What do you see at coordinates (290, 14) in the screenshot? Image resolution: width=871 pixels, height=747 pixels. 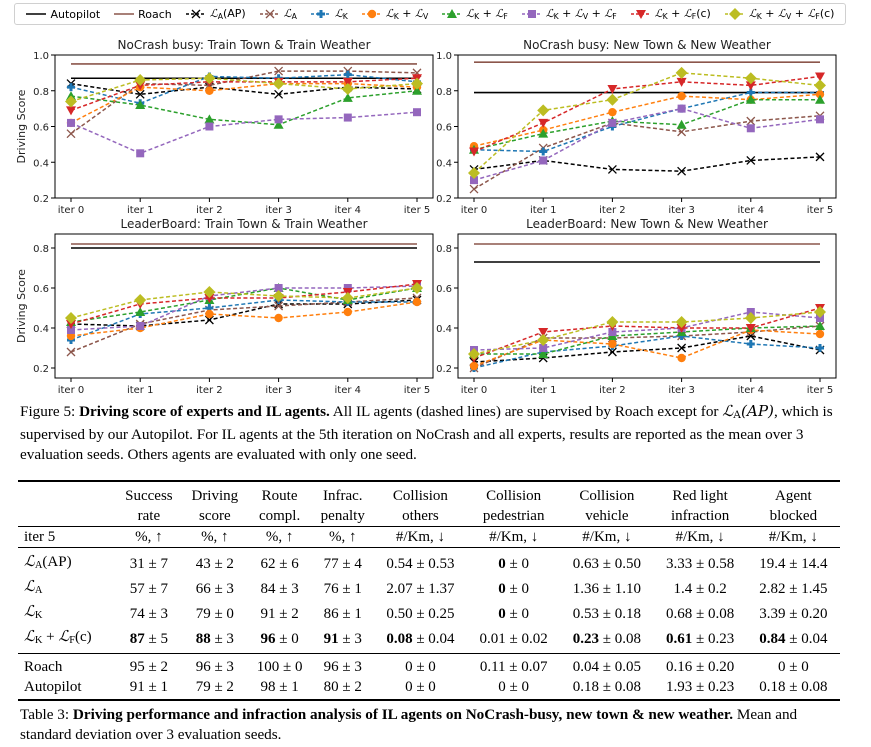 I see `legend-label: ℒA` at bounding box center [290, 14].